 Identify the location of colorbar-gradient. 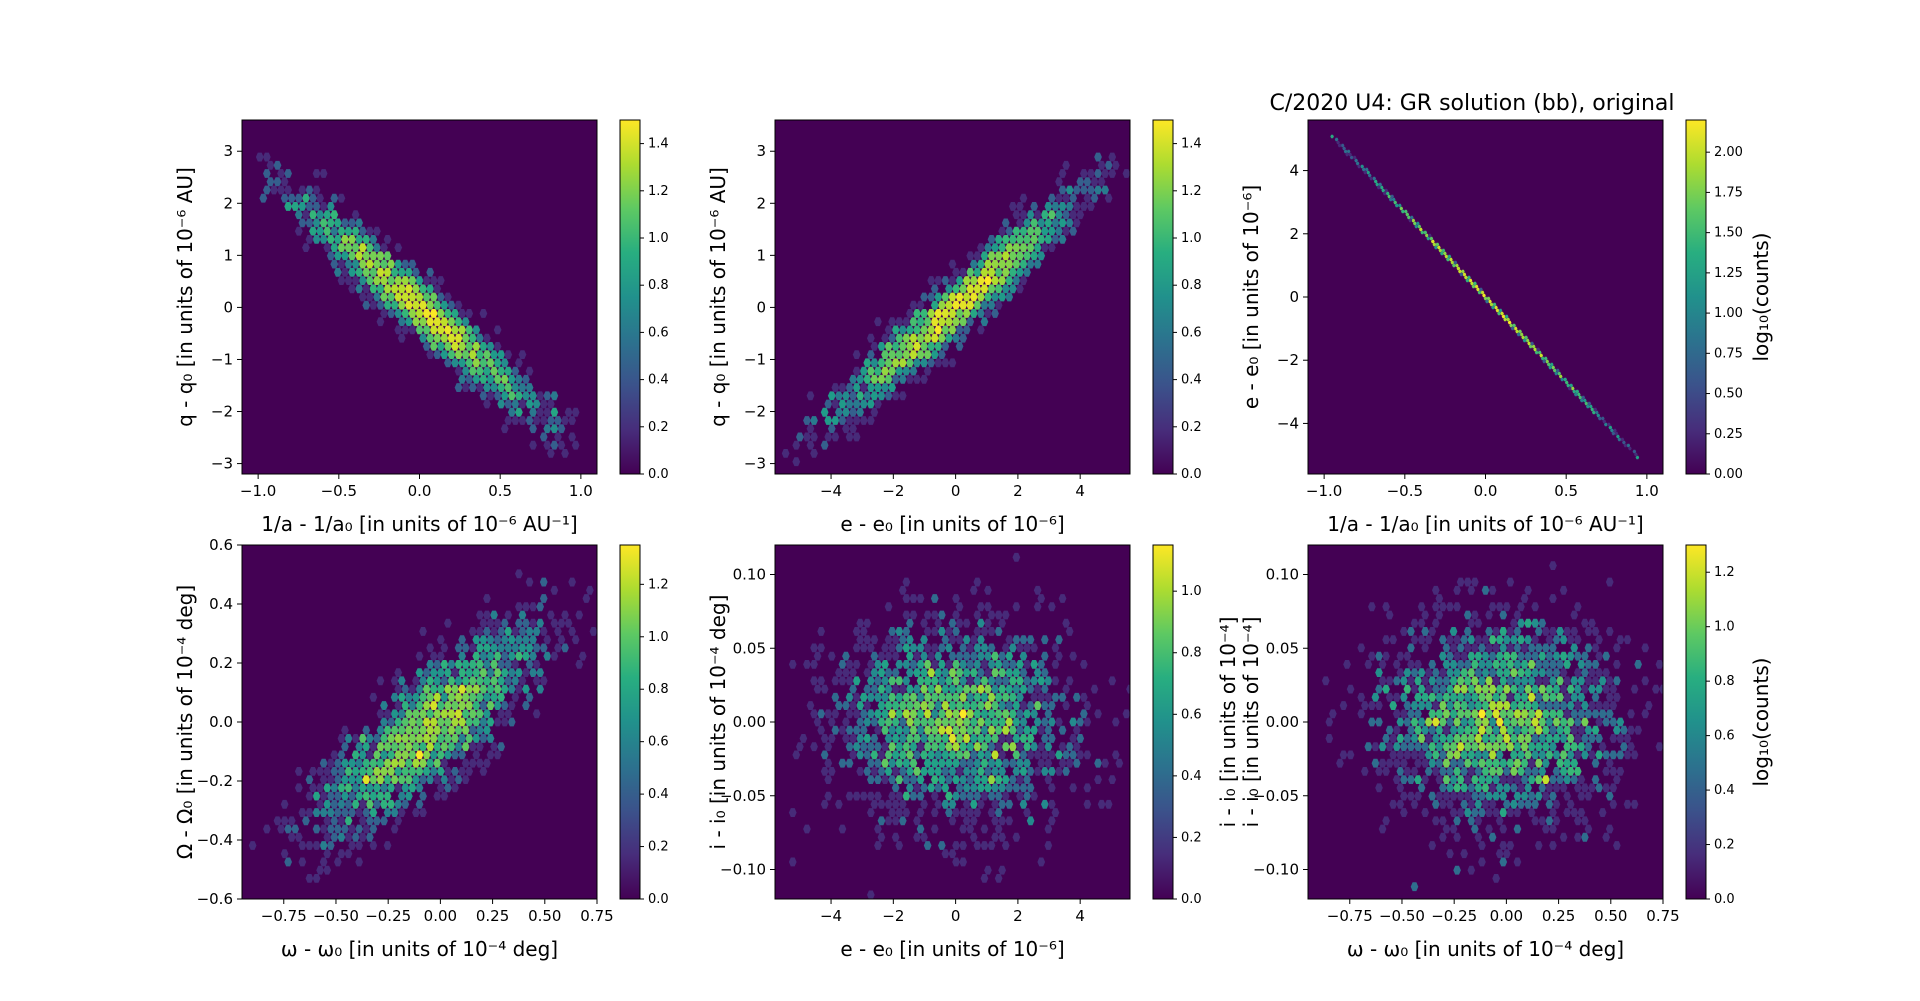
(1696, 297).